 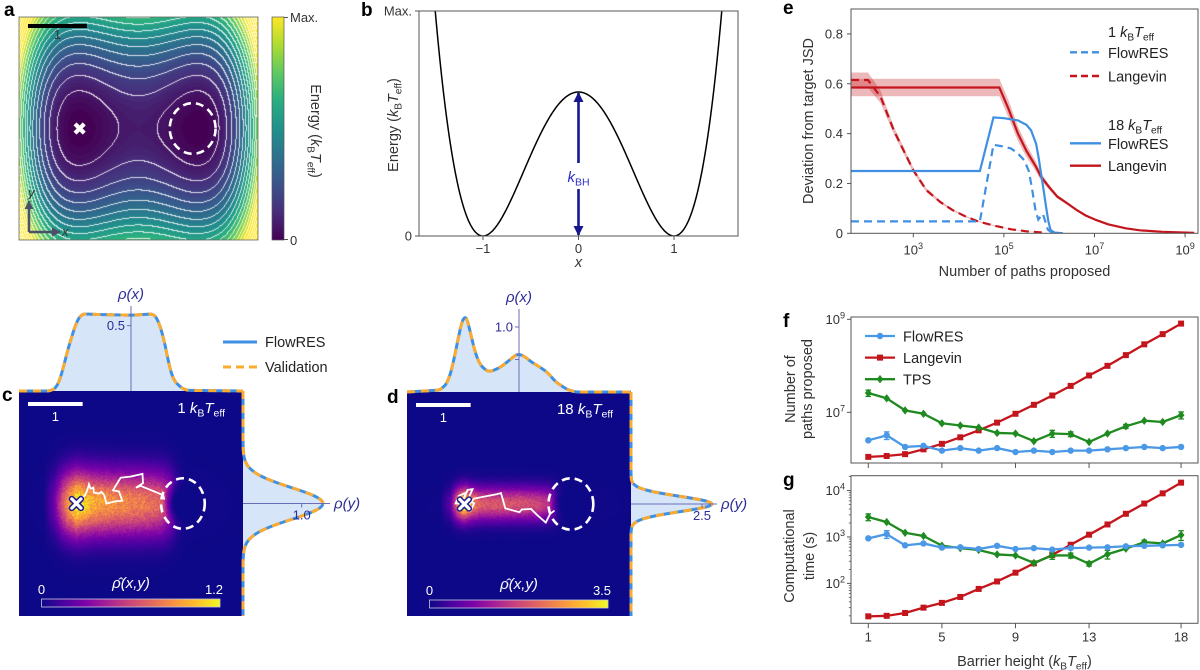 I want to click on y-tick-label: 0.4, so click(x=834, y=133).